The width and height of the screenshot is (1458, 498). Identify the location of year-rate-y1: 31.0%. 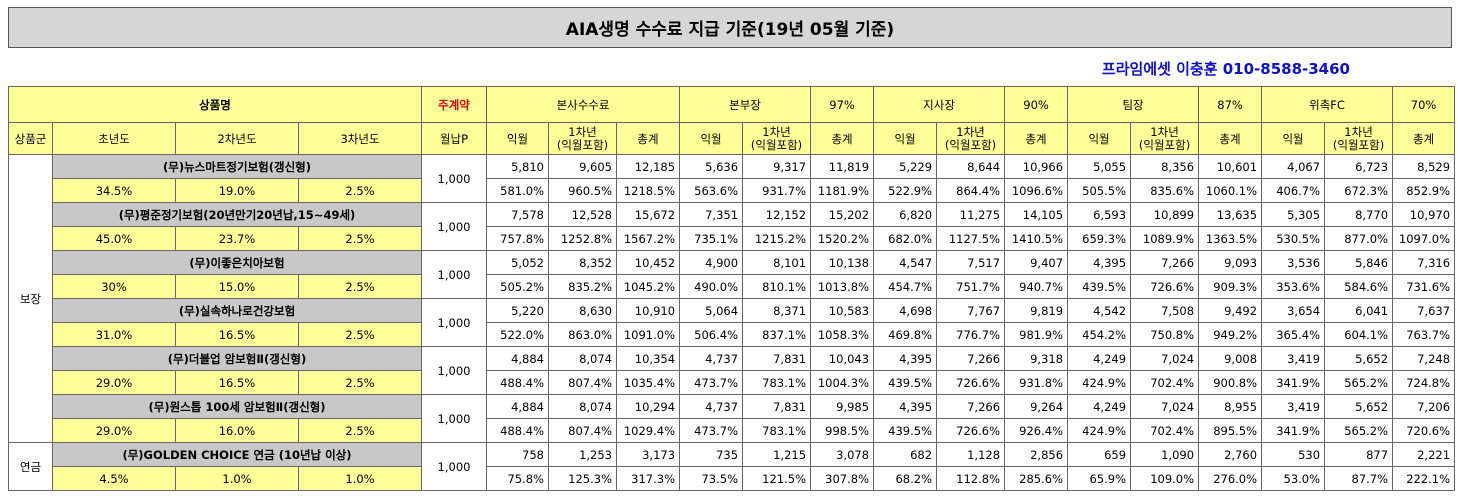
(114, 334).